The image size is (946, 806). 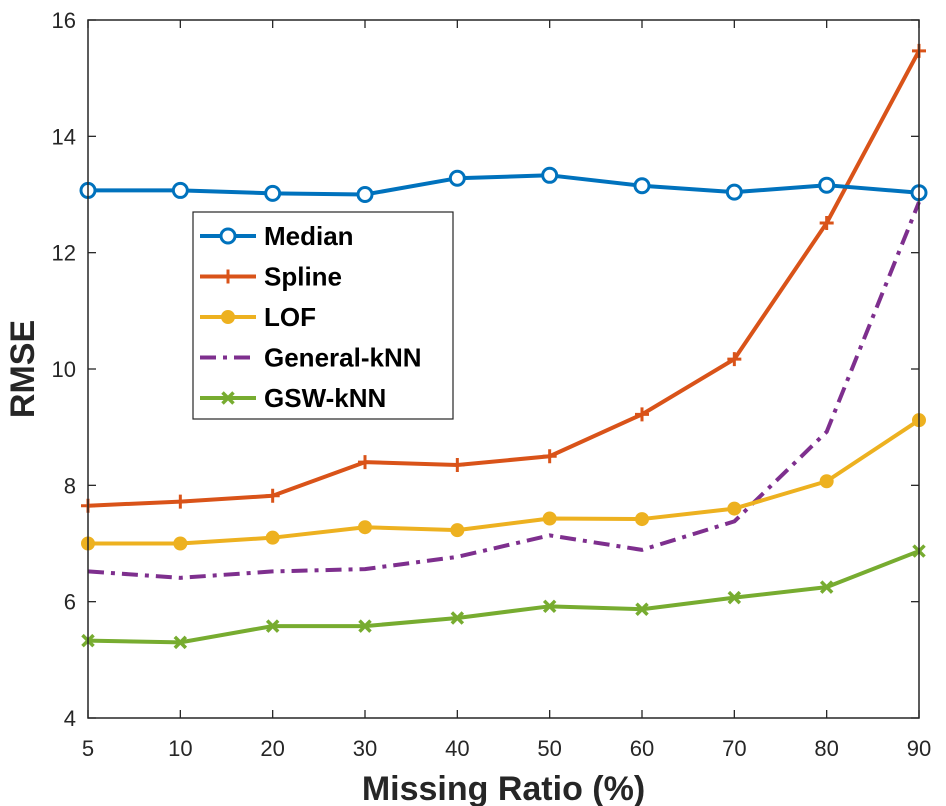 I want to click on legend-label: GSW-kNN, so click(x=325, y=398).